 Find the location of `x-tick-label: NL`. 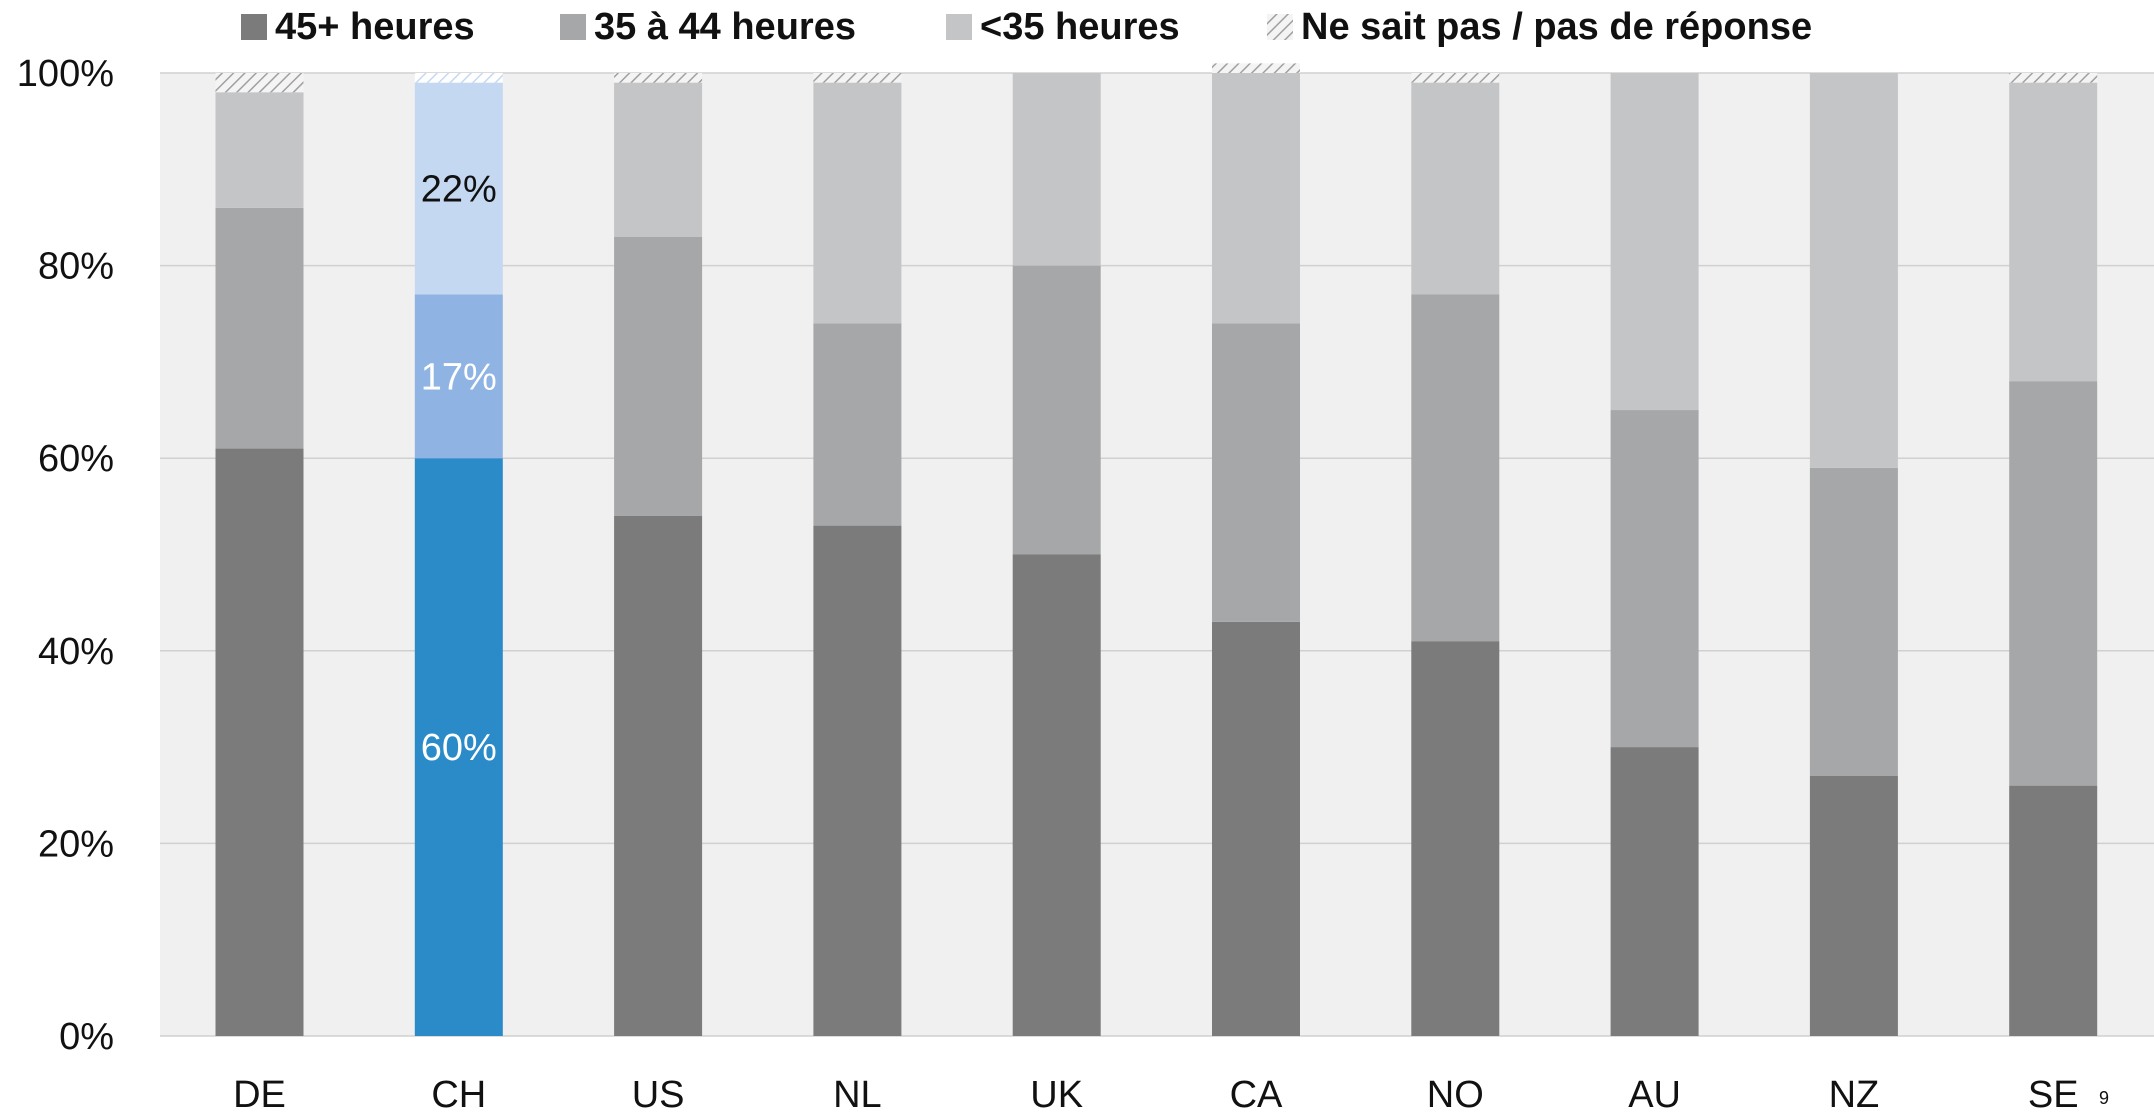

x-tick-label: NL is located at coordinates (857, 1093).